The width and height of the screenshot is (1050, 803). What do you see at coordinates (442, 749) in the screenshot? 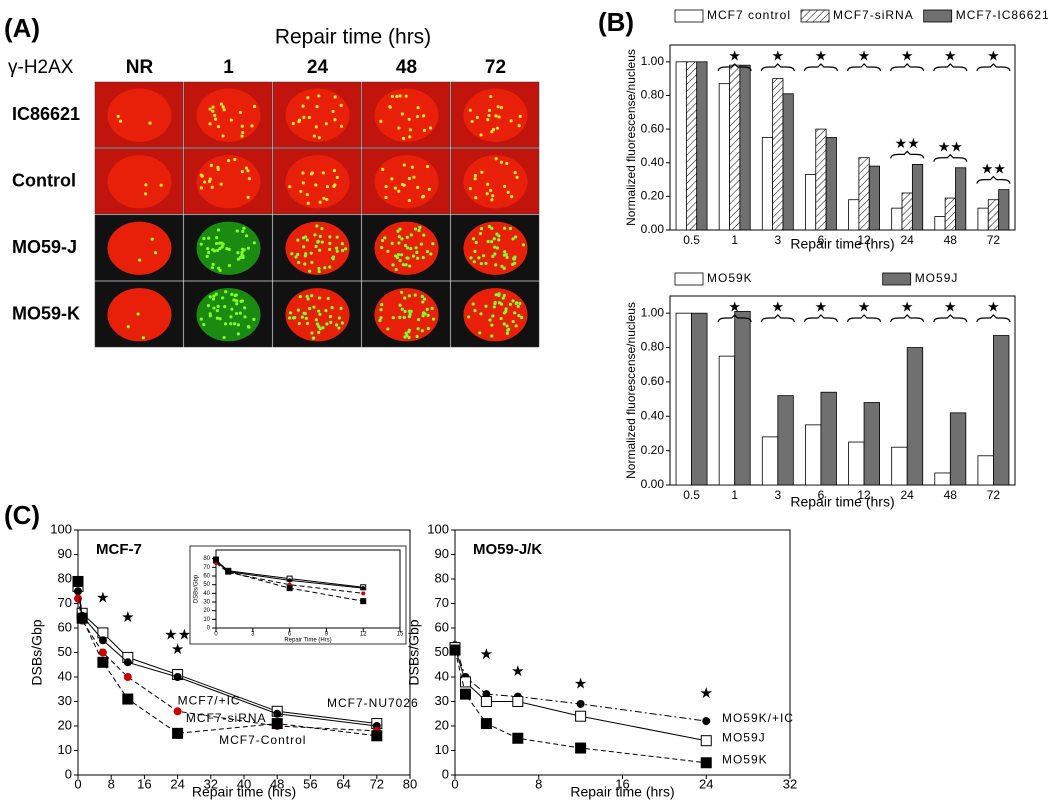
I see `y-tick-label: 10` at bounding box center [442, 749].